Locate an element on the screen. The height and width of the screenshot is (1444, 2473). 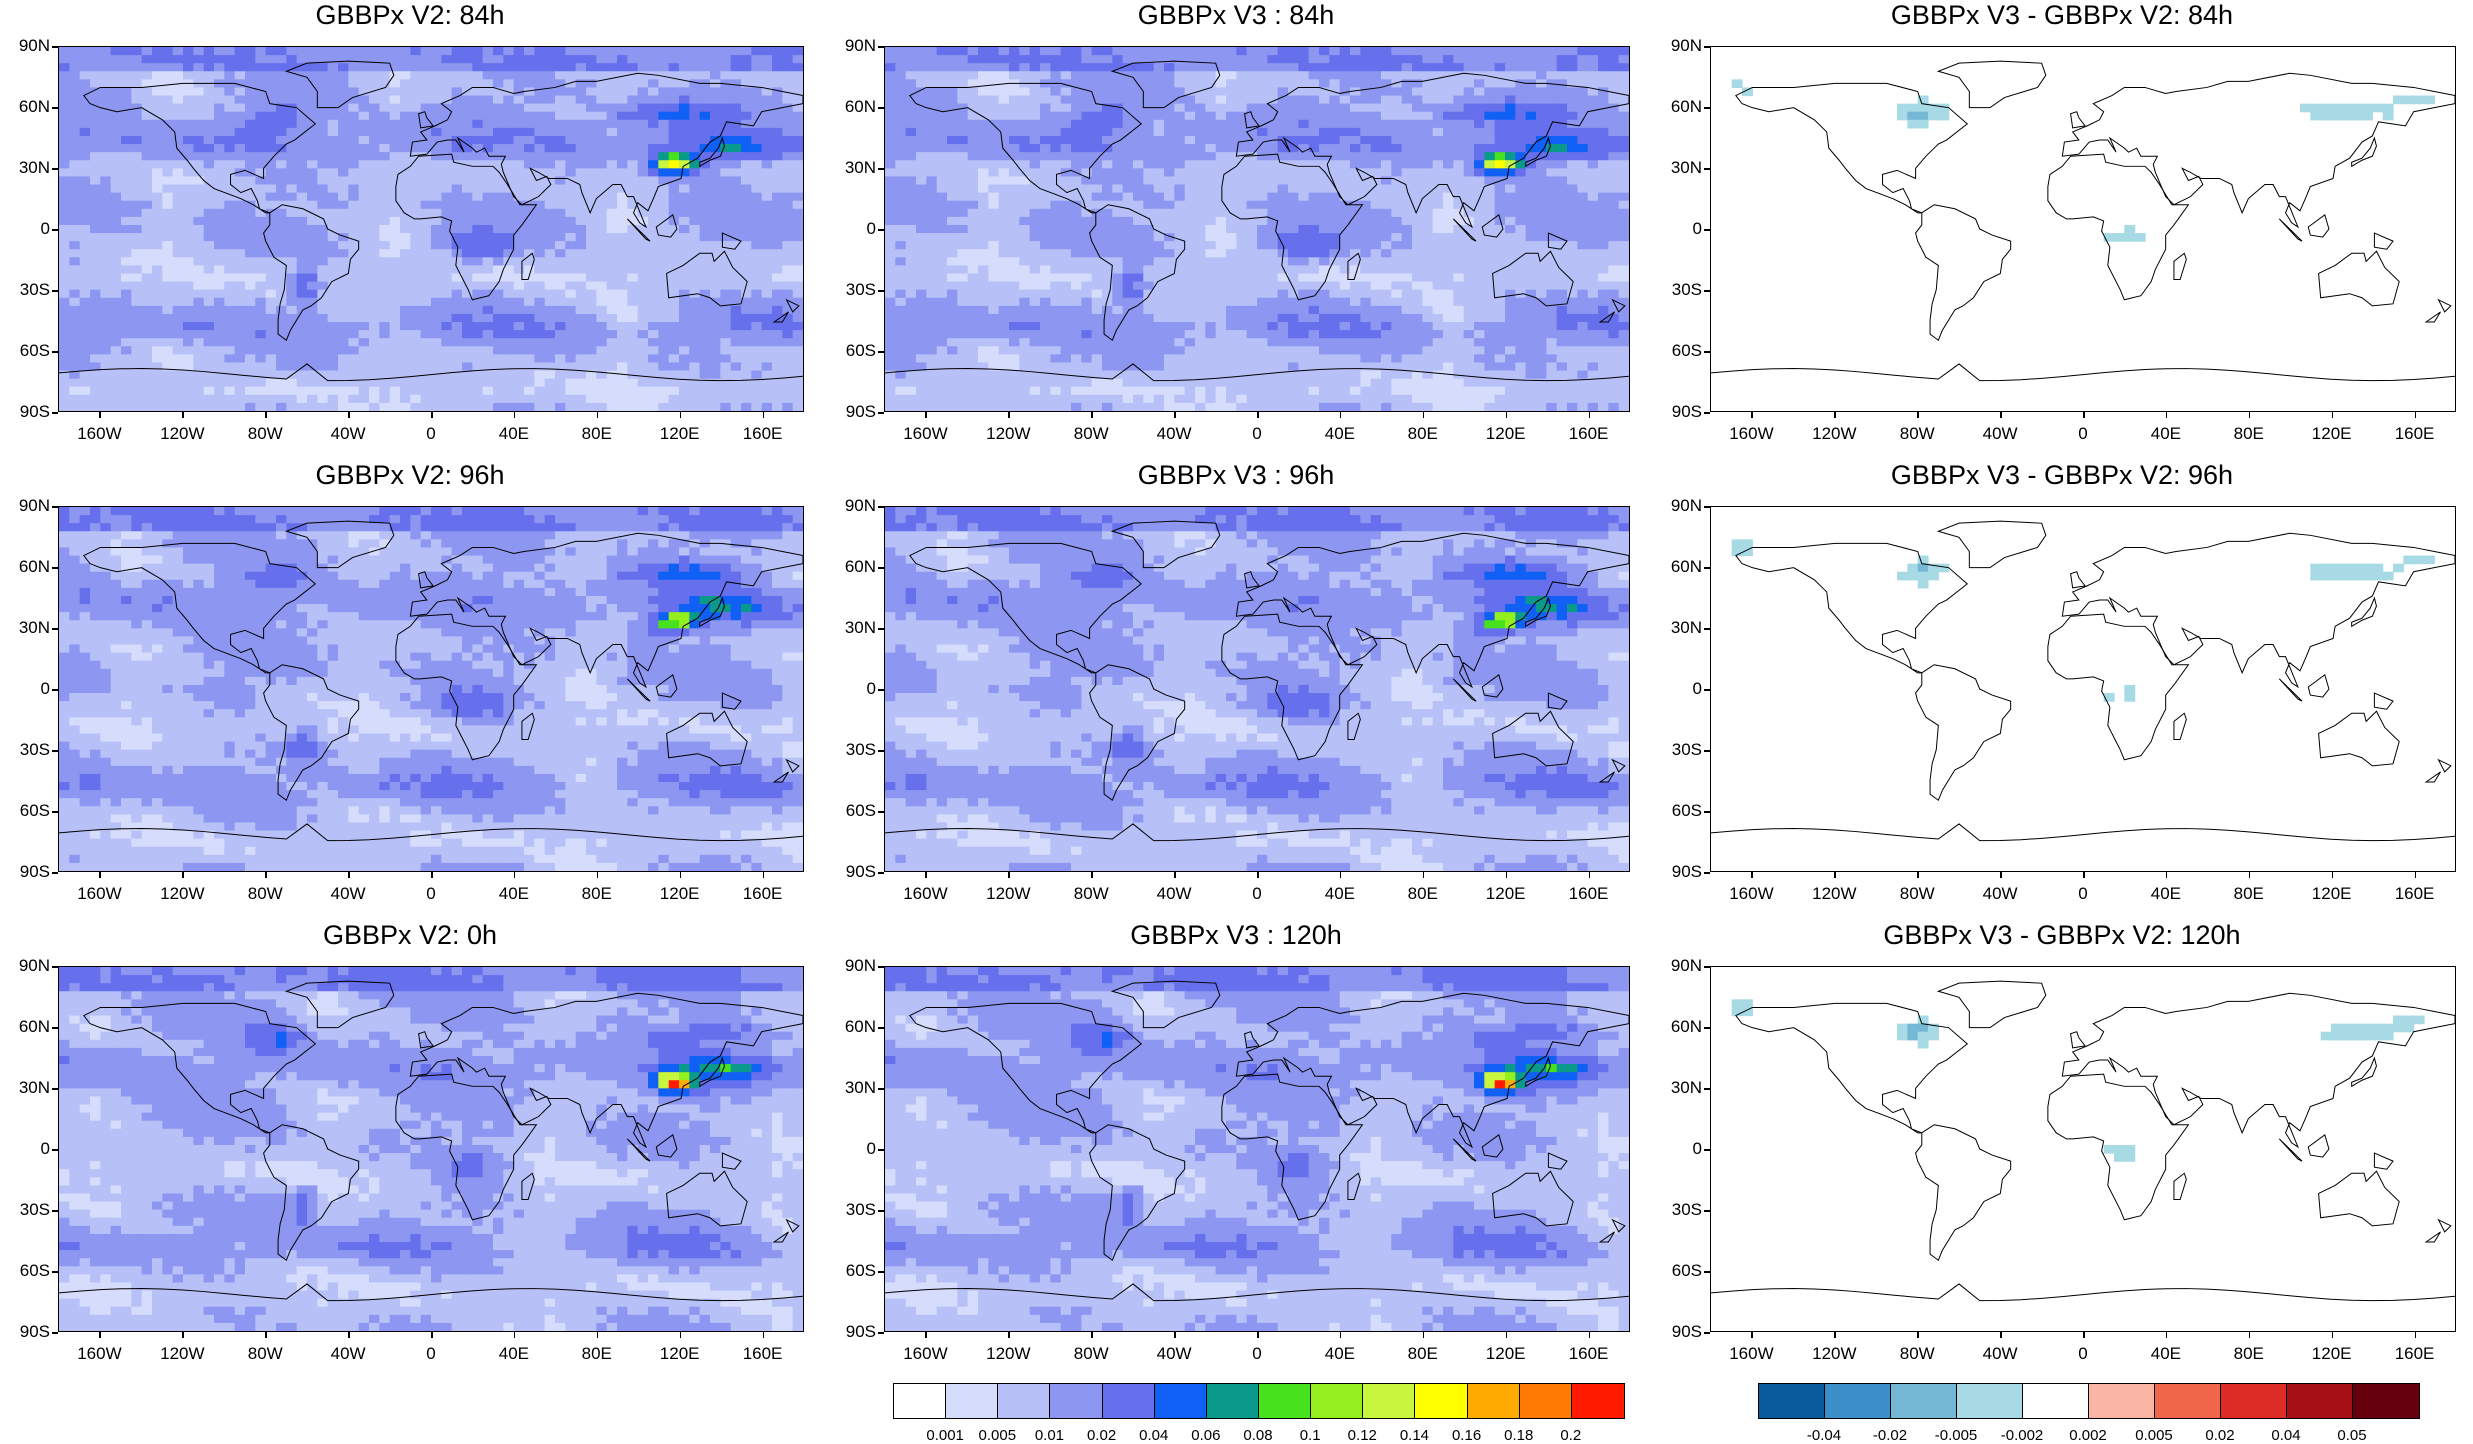
colorbar-label: 0.16 is located at coordinates (1466, 1435).